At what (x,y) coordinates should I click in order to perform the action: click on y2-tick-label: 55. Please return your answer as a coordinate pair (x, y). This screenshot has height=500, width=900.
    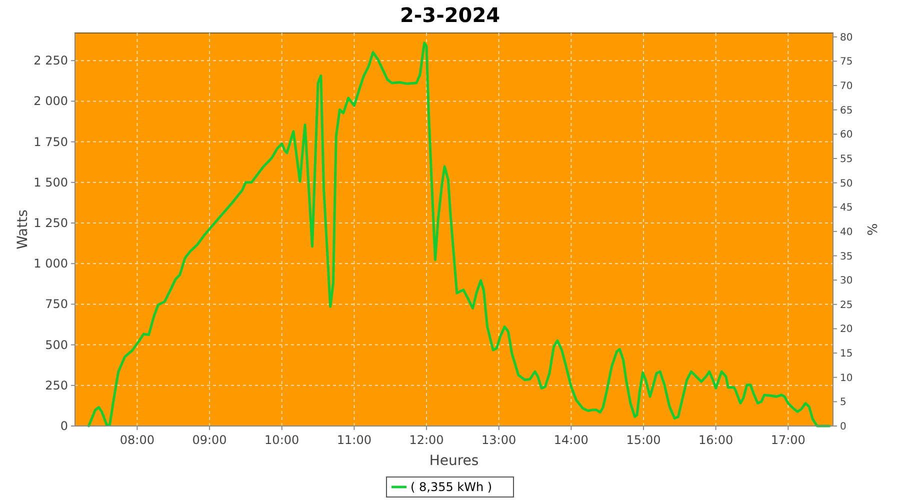
    Looking at the image, I should click on (846, 159).